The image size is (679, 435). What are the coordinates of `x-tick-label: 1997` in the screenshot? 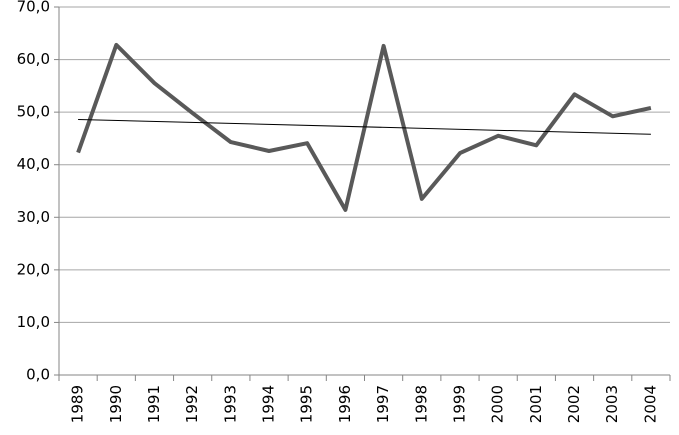 It's located at (383, 404).